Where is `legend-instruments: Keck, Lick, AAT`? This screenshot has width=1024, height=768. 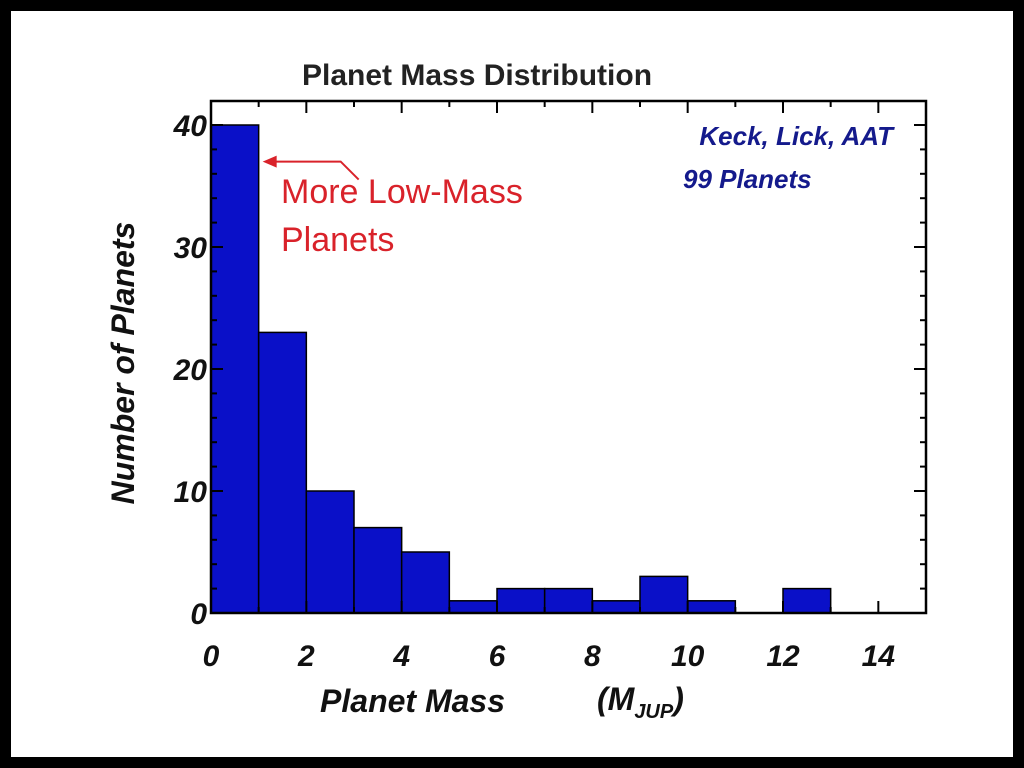
legend-instruments: Keck, Lick, AAT is located at coordinates (797, 136).